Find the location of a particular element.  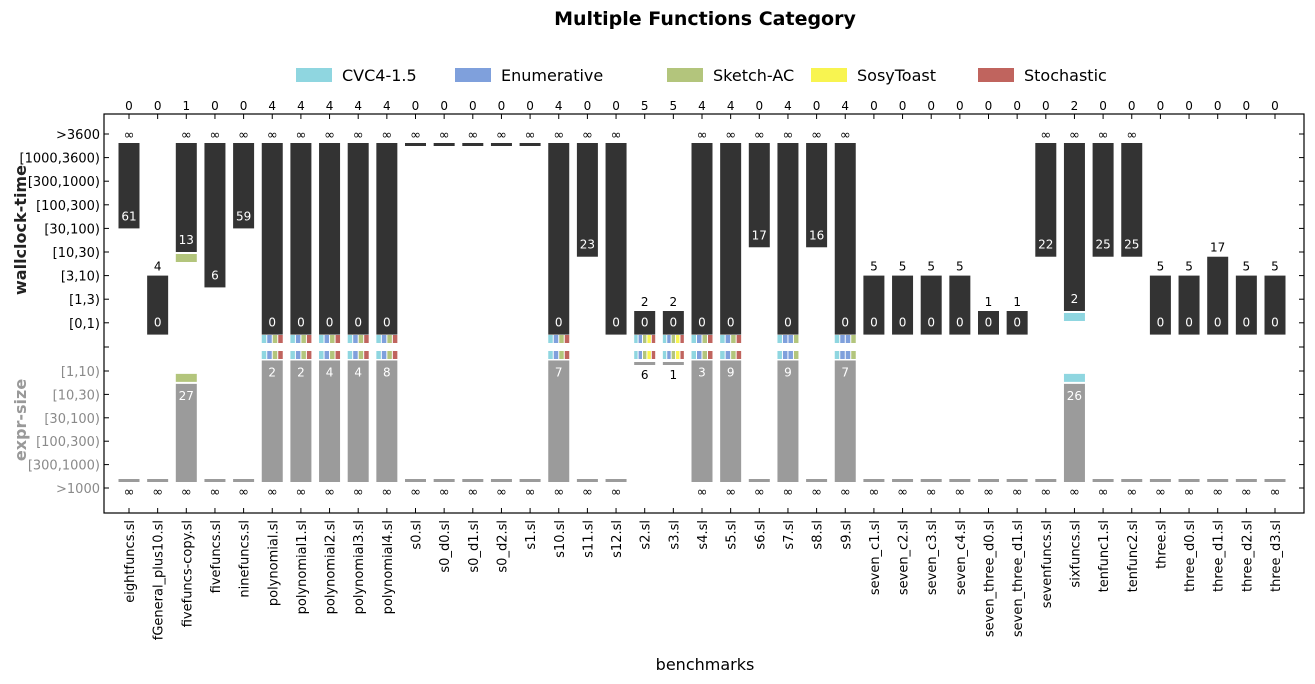

size-bar-label: 4 is located at coordinates (330, 372).